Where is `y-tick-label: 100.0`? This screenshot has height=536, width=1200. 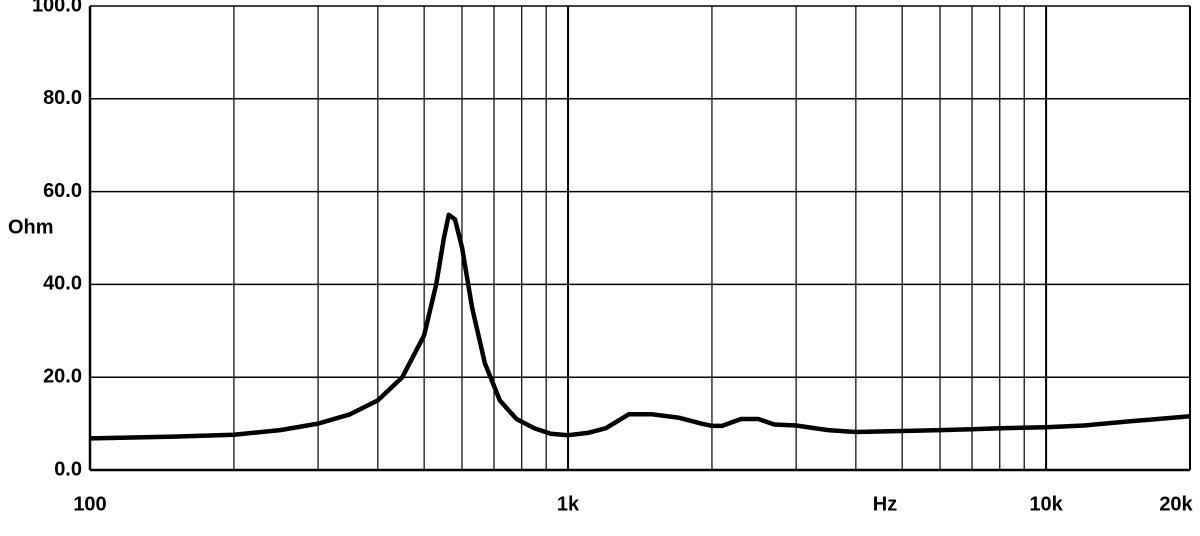 y-tick-label: 100.0 is located at coordinates (57, 8).